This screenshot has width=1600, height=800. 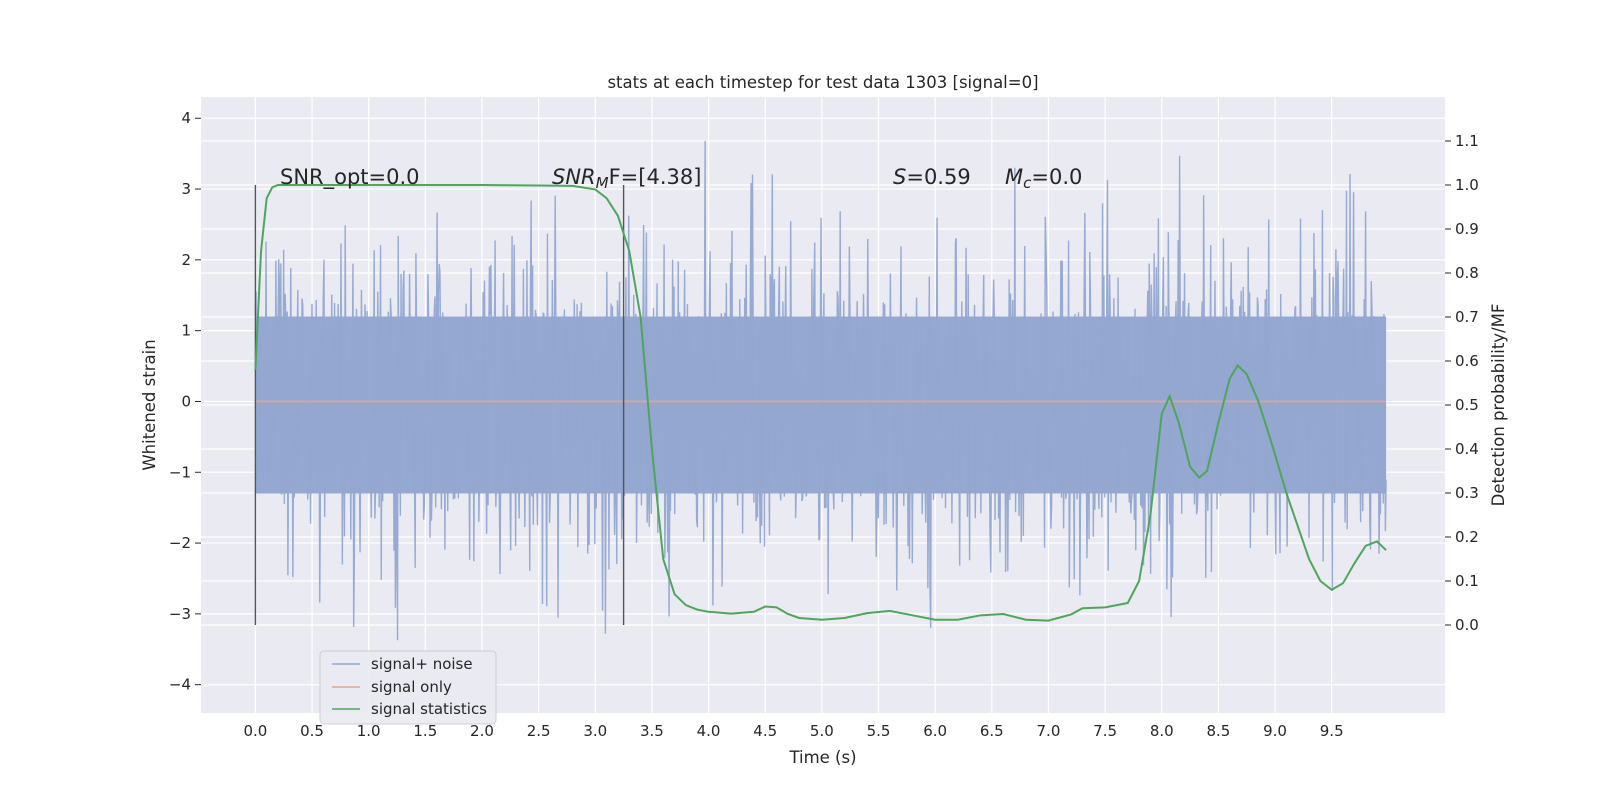 What do you see at coordinates (1162, 731) in the screenshot?
I see `x-tick-label: 8.0` at bounding box center [1162, 731].